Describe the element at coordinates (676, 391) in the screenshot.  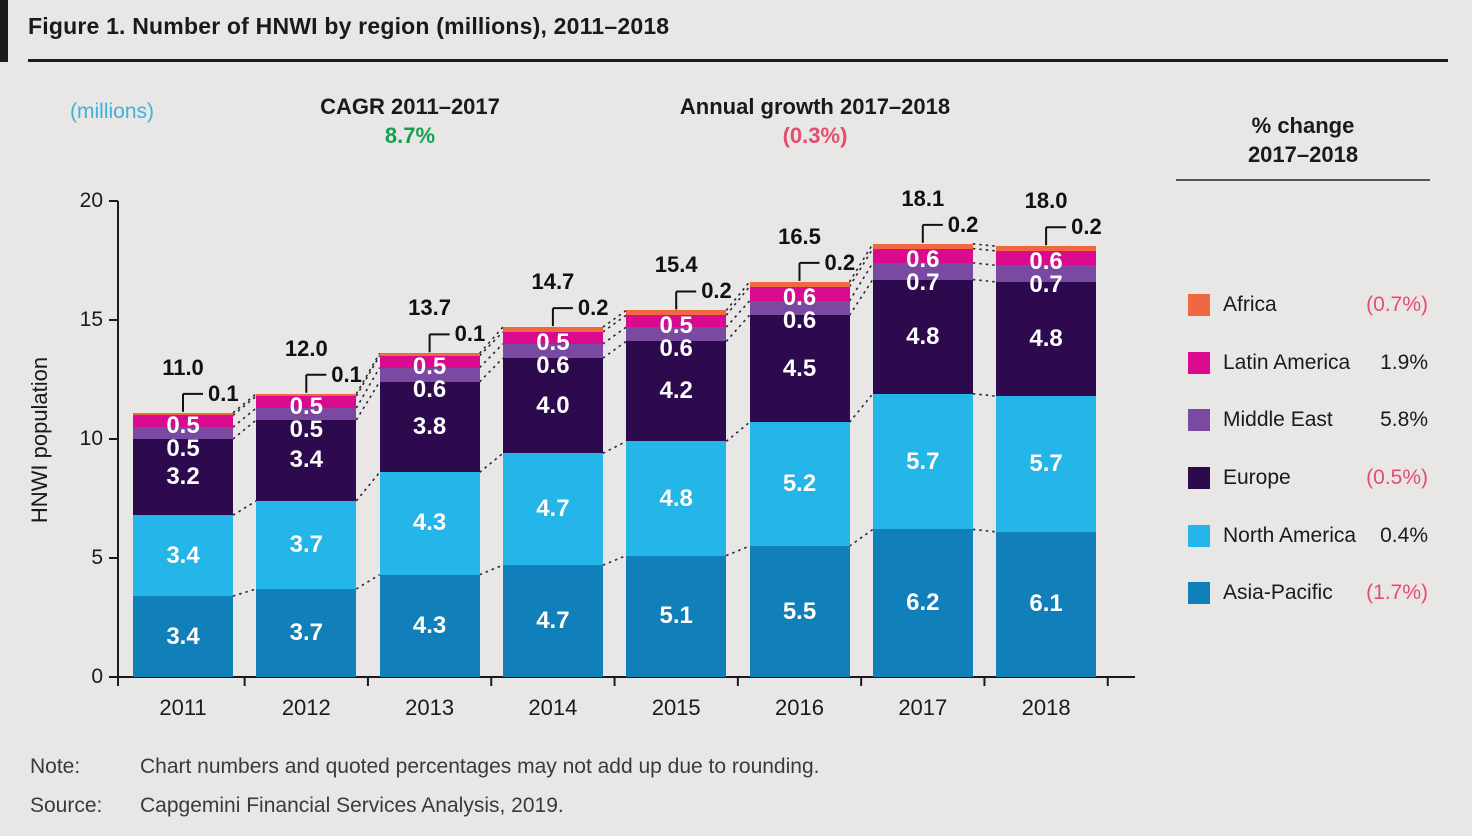
I see `segment-value-label: 4.2` at that location.